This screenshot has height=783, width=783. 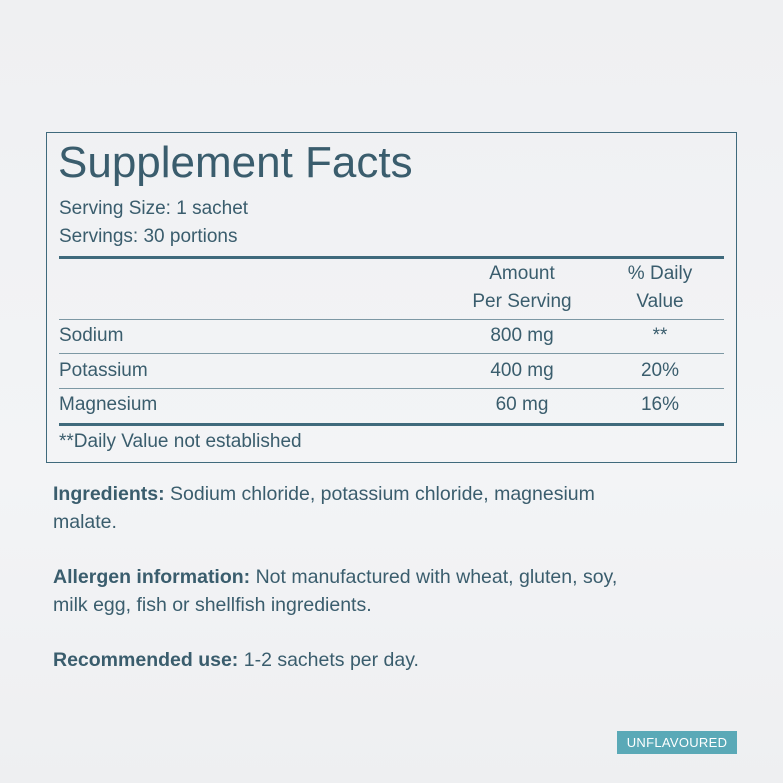 What do you see at coordinates (677, 742) in the screenshot?
I see `badge: UNFLAVOURED` at bounding box center [677, 742].